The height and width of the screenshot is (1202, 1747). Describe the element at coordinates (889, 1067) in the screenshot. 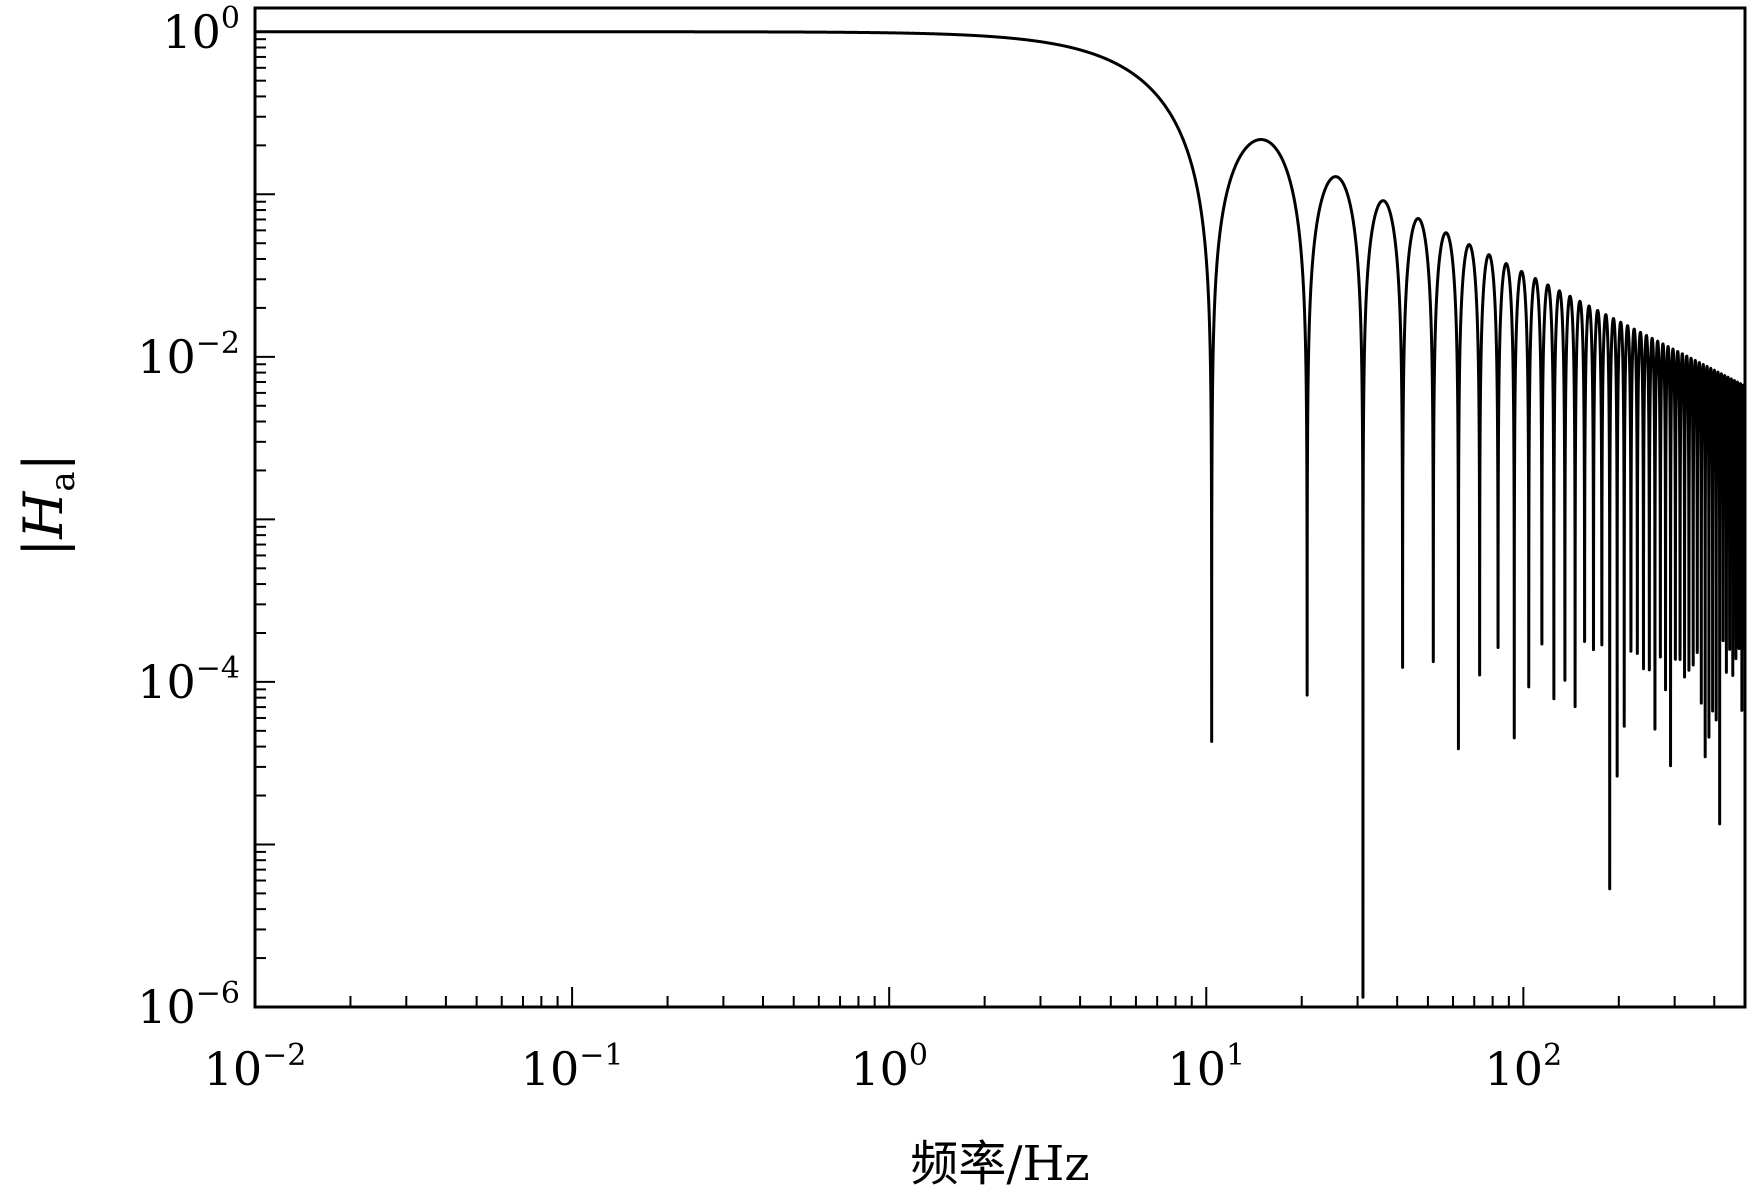

I see `x-tick-label: 10⁰` at that location.